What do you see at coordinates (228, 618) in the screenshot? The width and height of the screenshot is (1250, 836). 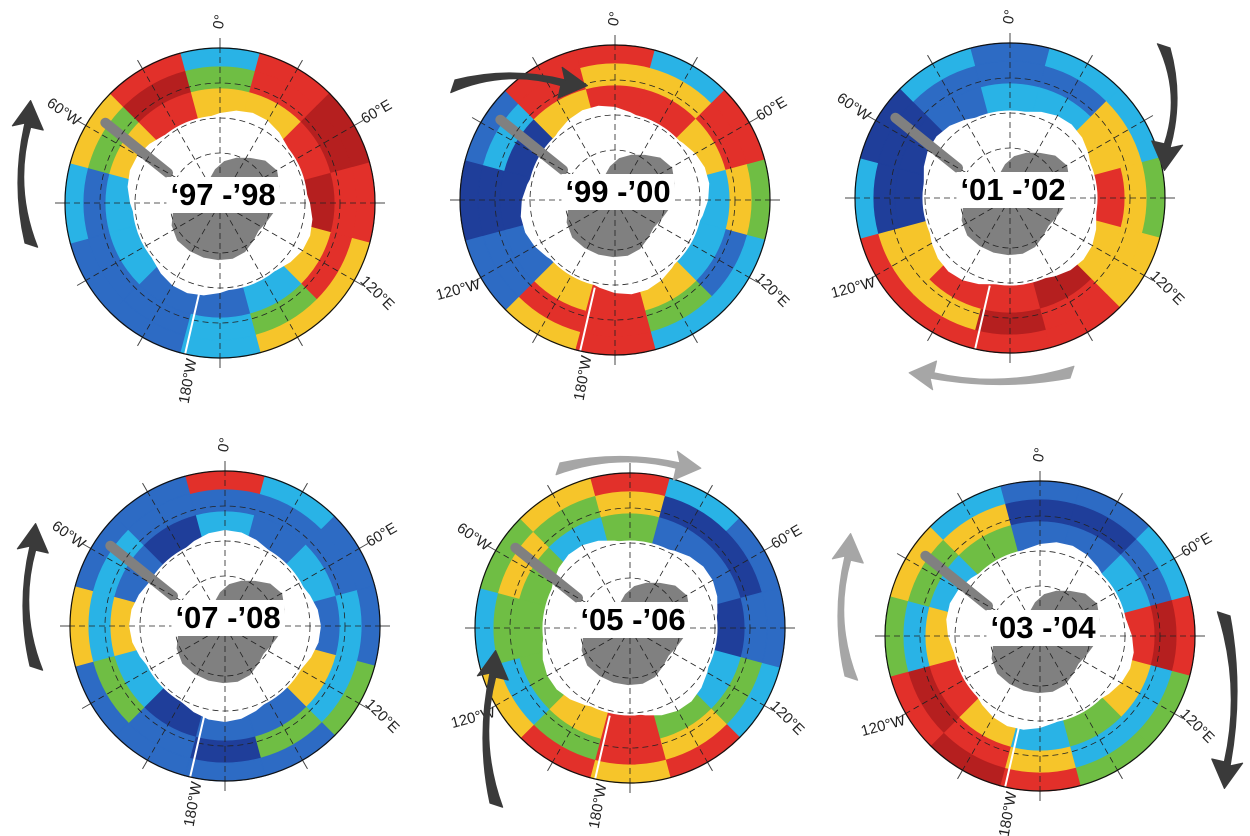 I see `period-label: ‘07 -’08` at bounding box center [228, 618].